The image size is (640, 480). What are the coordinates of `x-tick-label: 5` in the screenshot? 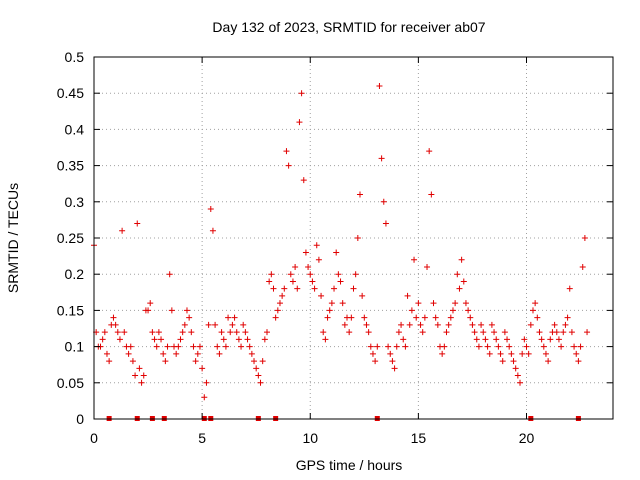 It's located at (202, 438).